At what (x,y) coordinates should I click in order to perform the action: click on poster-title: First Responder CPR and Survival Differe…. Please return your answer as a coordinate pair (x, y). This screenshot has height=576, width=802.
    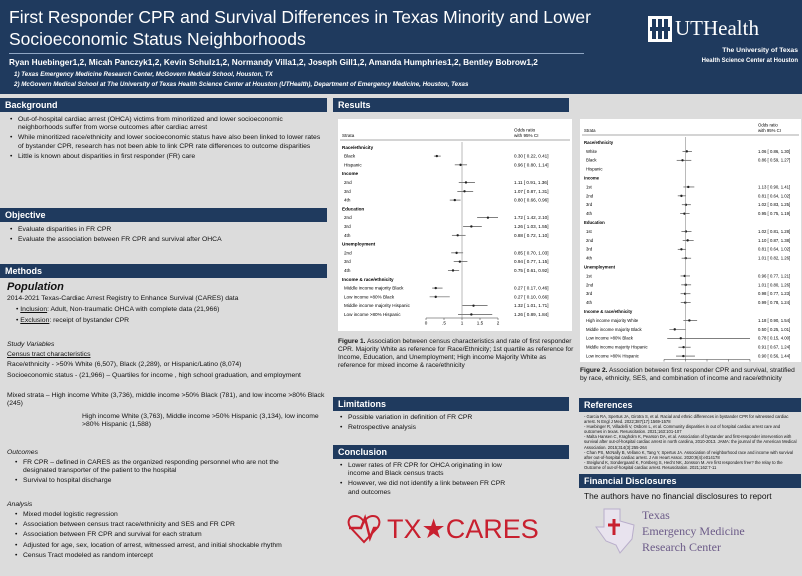
    Looking at the image, I should click on (300, 28).